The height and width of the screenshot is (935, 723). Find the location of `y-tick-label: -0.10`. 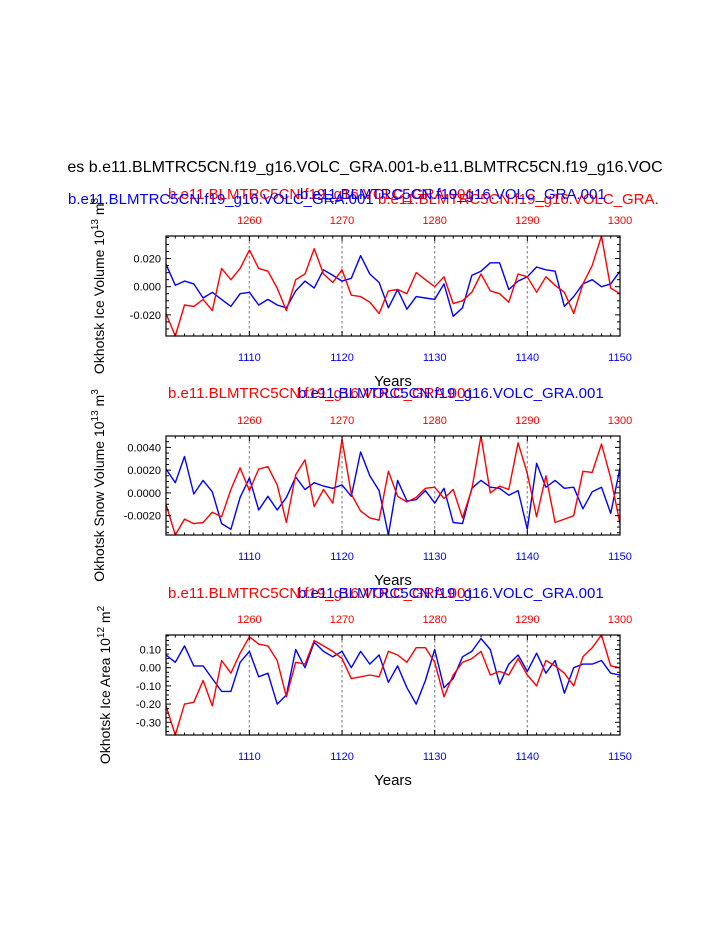

y-tick-label: -0.10 is located at coordinates (148, 687).